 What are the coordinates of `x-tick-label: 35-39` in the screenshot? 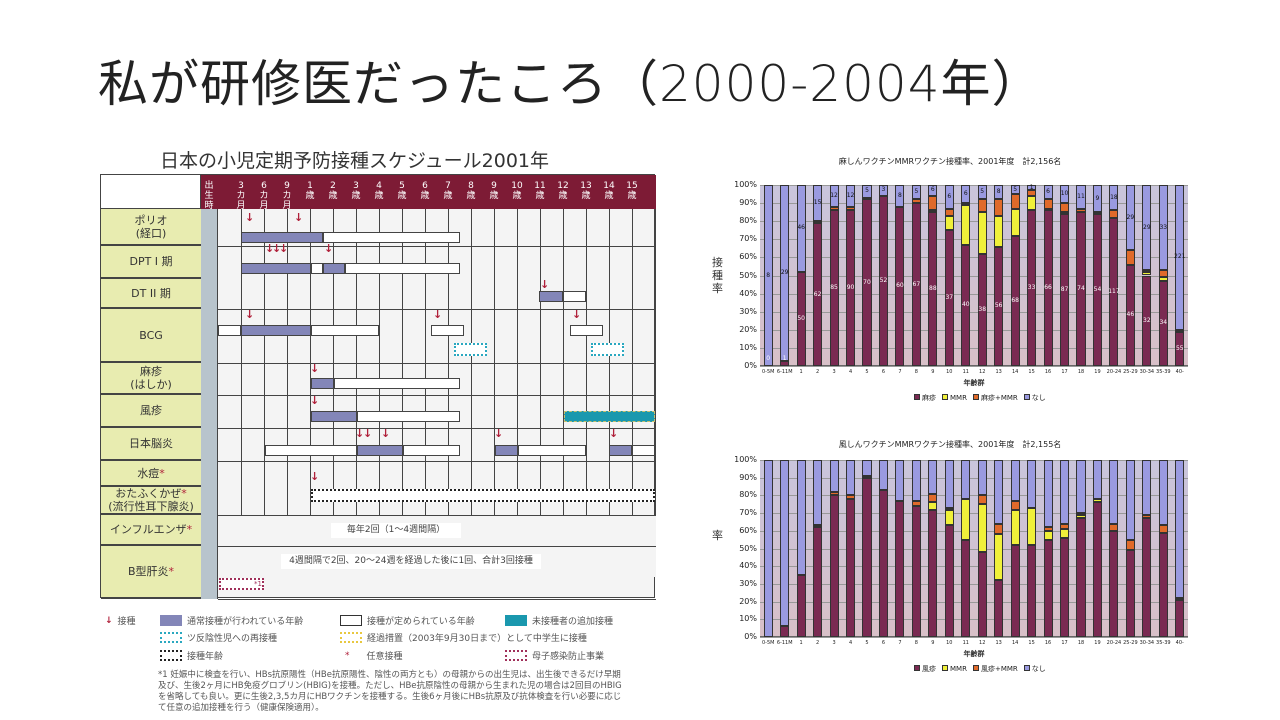 It's located at (1163, 643).